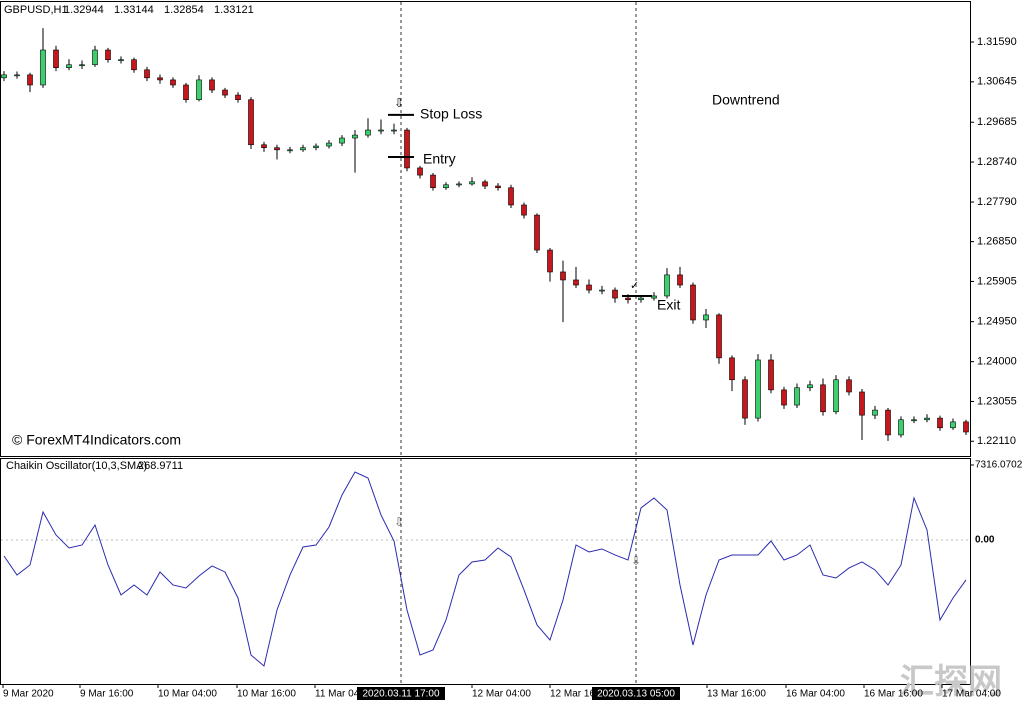 The image size is (1024, 704). Describe the element at coordinates (999, 465) in the screenshot. I see `y-tick-label: 7316.0702` at that location.